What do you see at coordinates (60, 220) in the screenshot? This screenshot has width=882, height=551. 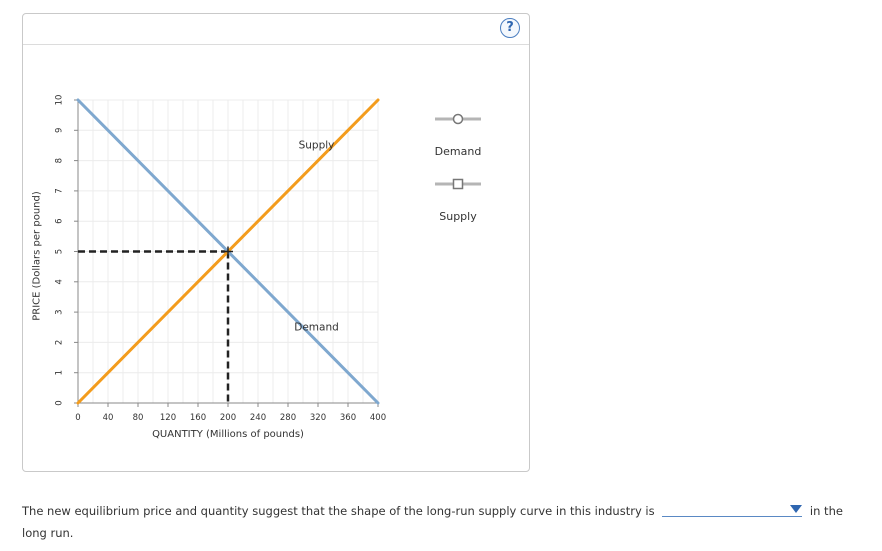 I see `y-tick-label: 6` at bounding box center [60, 220].